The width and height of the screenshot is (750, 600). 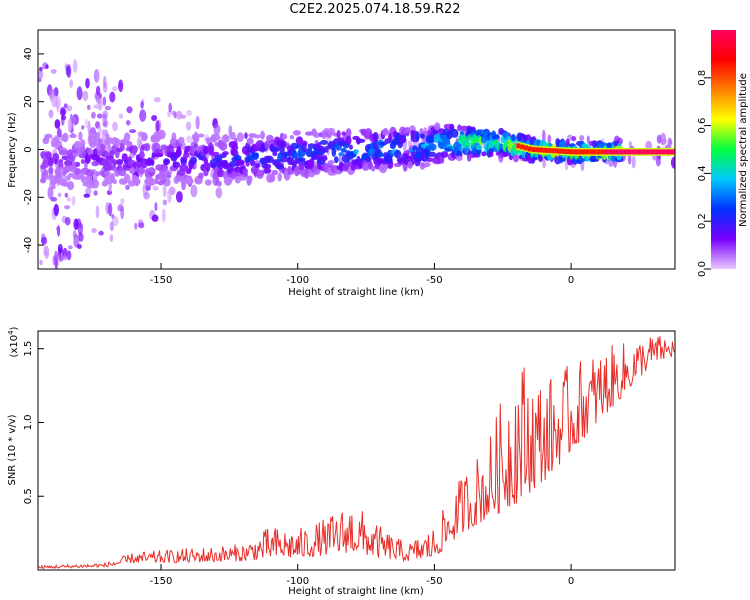 I want to click on snr-y-multiplier: (x104), so click(x=13, y=341).